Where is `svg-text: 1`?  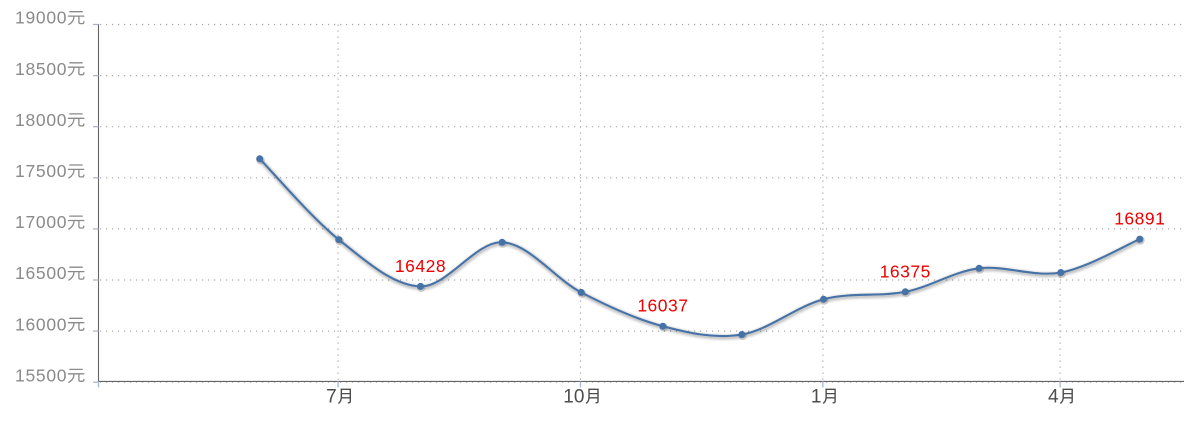
svg-text: 1 is located at coordinates (816, 397).